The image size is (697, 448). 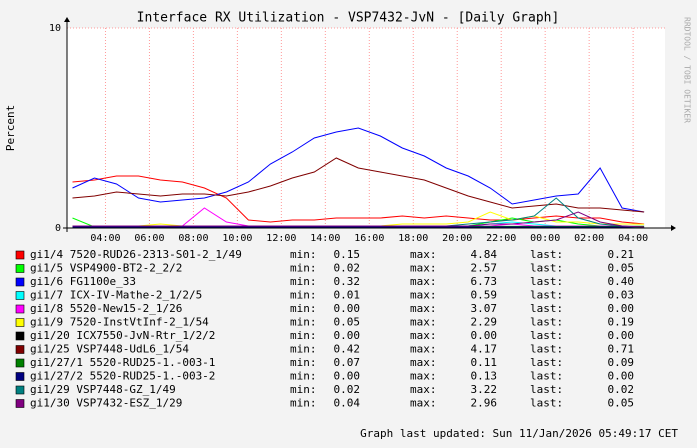 I want to click on stat-value: 0.32, so click(x=347, y=281).